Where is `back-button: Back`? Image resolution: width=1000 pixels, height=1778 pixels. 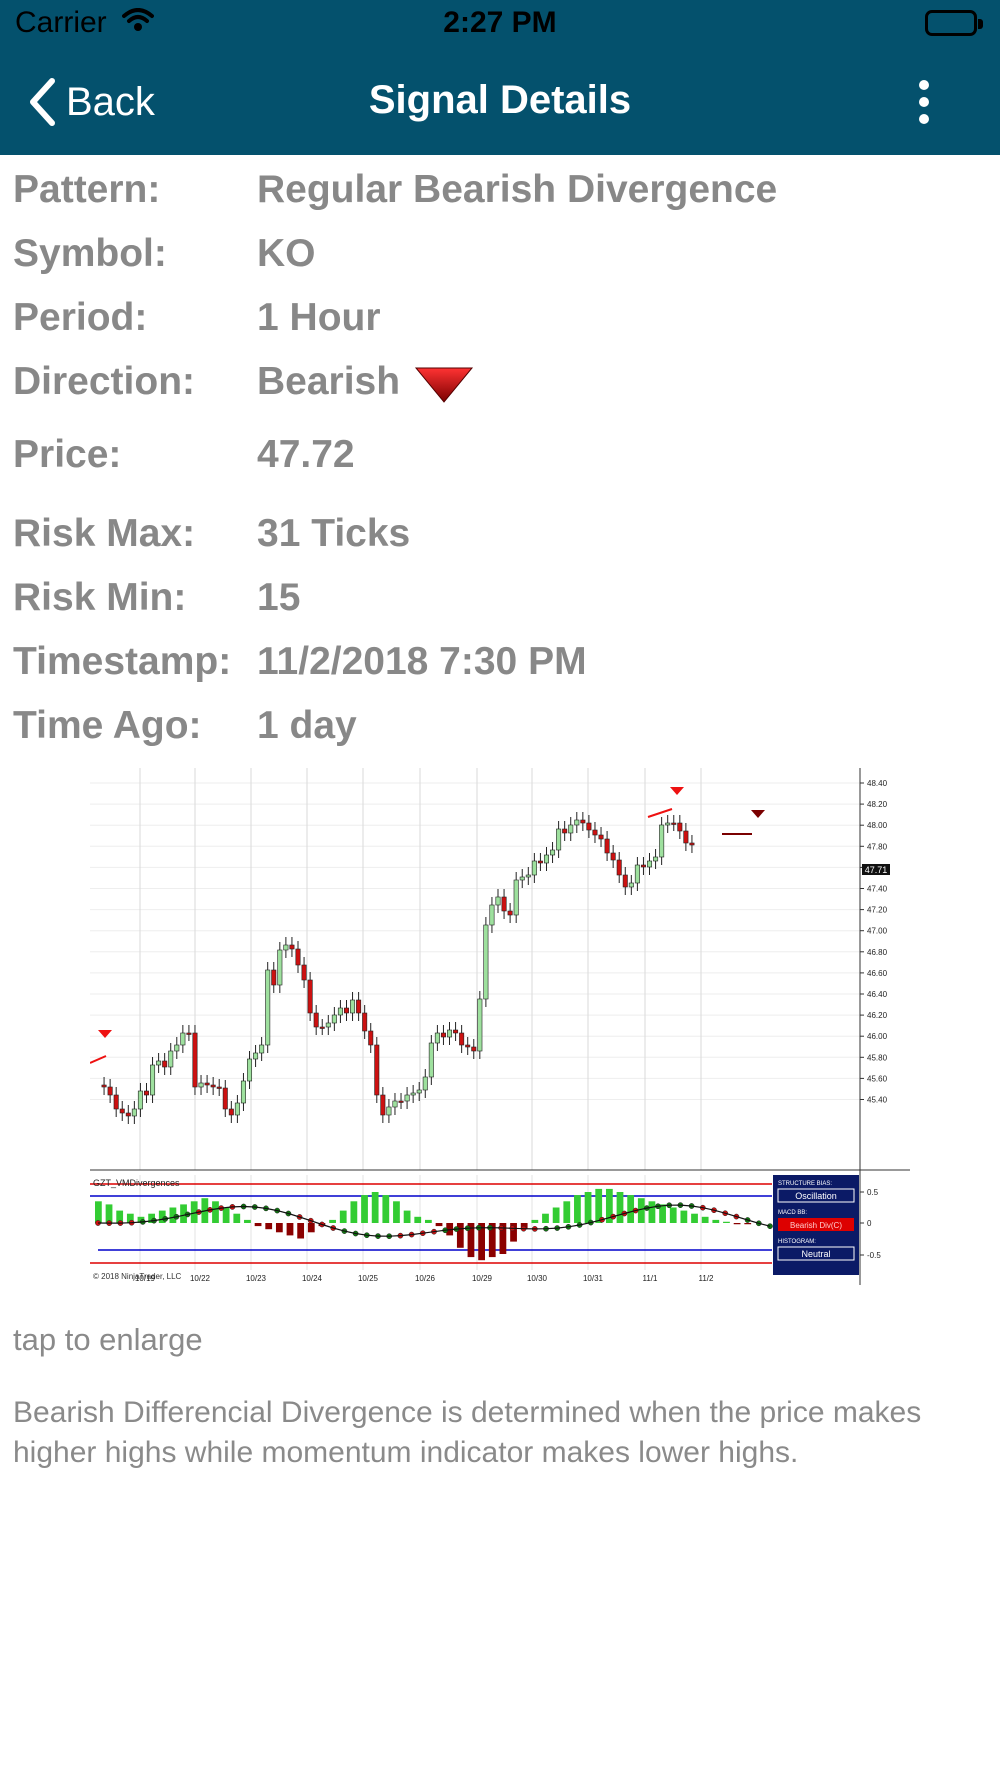 back-button: Back is located at coordinates (91, 102).